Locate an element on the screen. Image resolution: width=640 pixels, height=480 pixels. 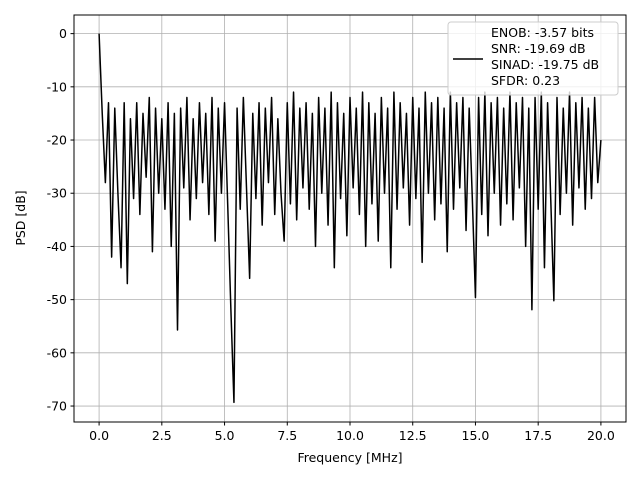
legend-box is located at coordinates (533, 58).